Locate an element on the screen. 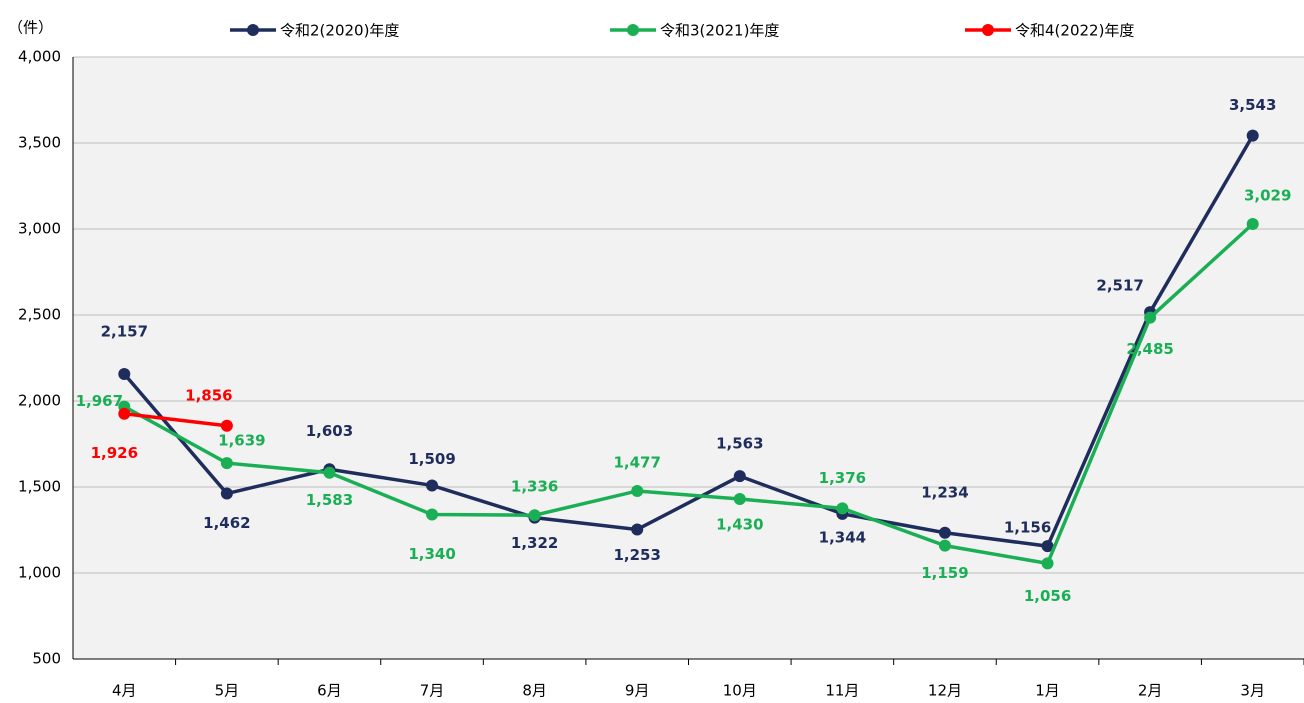 Image resolution: width=1304 pixels, height=703 pixels. x-tick-label: 7月 is located at coordinates (432, 691).